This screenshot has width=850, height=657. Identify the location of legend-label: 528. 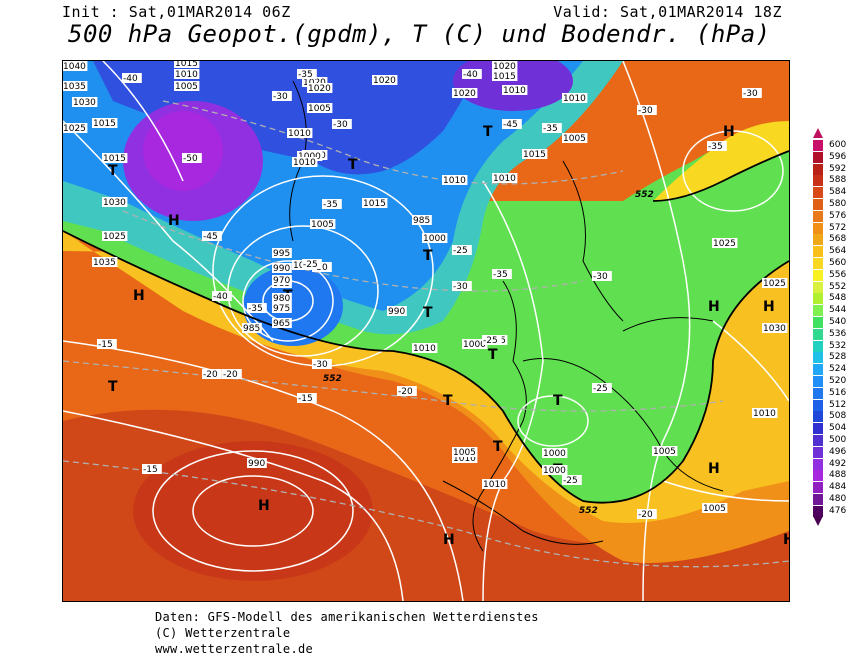
(838, 357).